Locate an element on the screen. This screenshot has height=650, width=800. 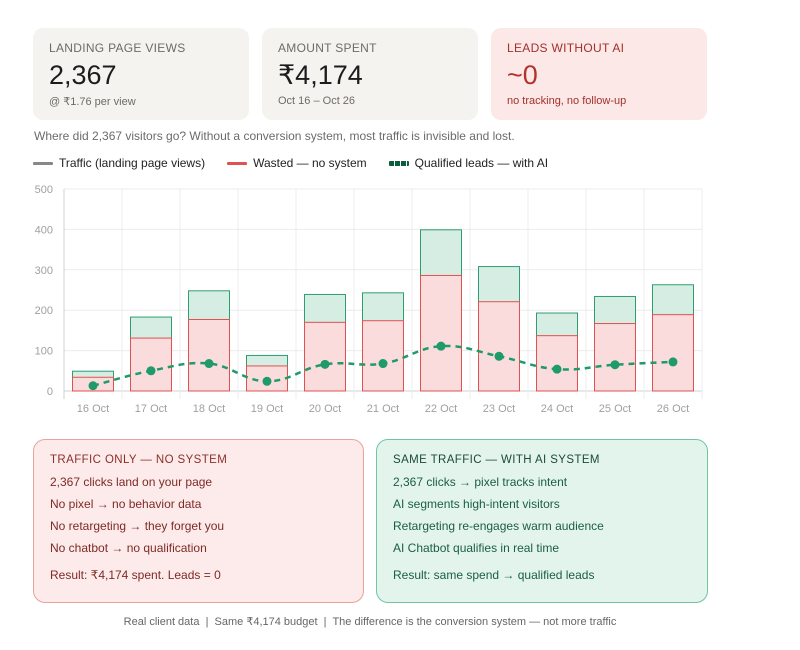
panel-line: 2,367 clicks → pixel tracks intent is located at coordinates (480, 482).